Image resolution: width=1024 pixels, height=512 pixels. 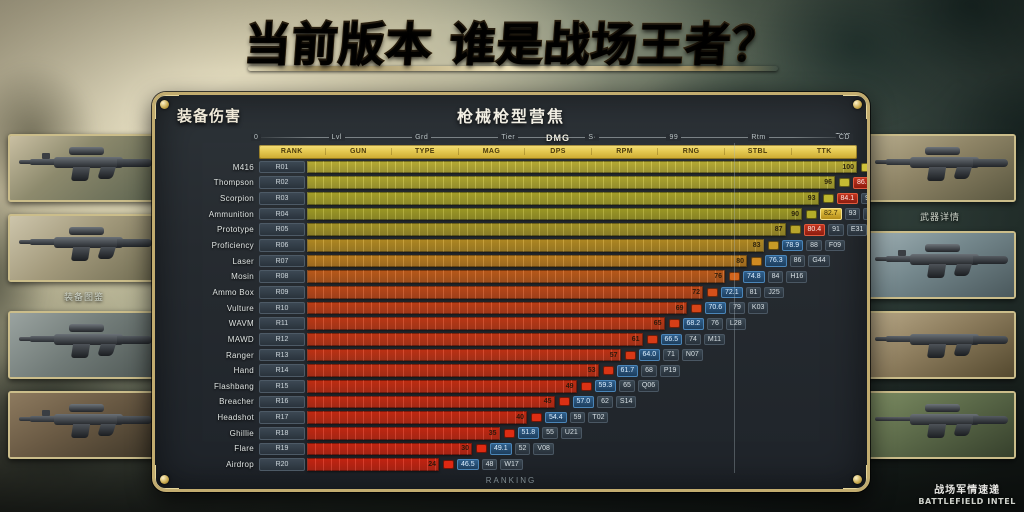 What do you see at coordinates (516, 277) in the screenshot?
I see `value-bar: 76` at bounding box center [516, 277].